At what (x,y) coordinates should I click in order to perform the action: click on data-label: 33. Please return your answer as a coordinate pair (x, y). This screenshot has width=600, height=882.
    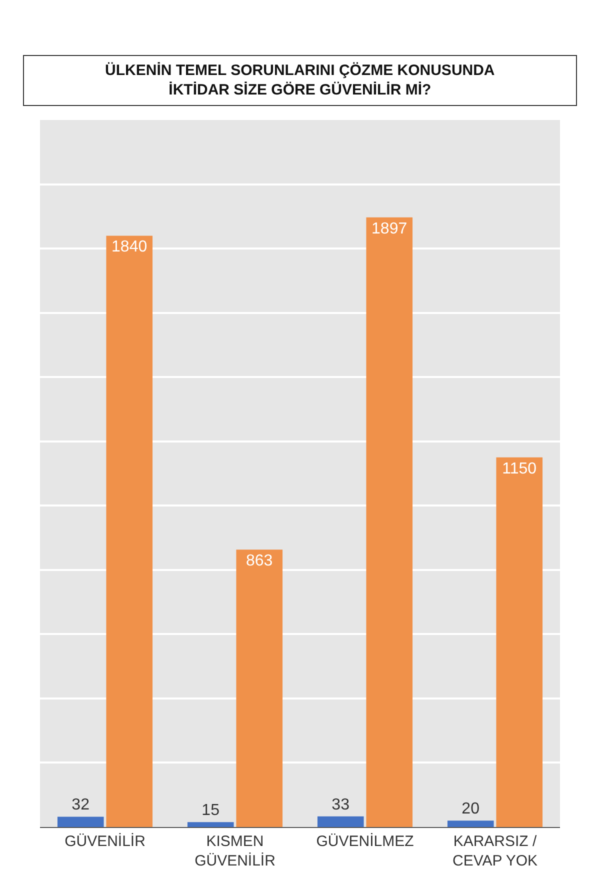
    Looking at the image, I should click on (341, 805).